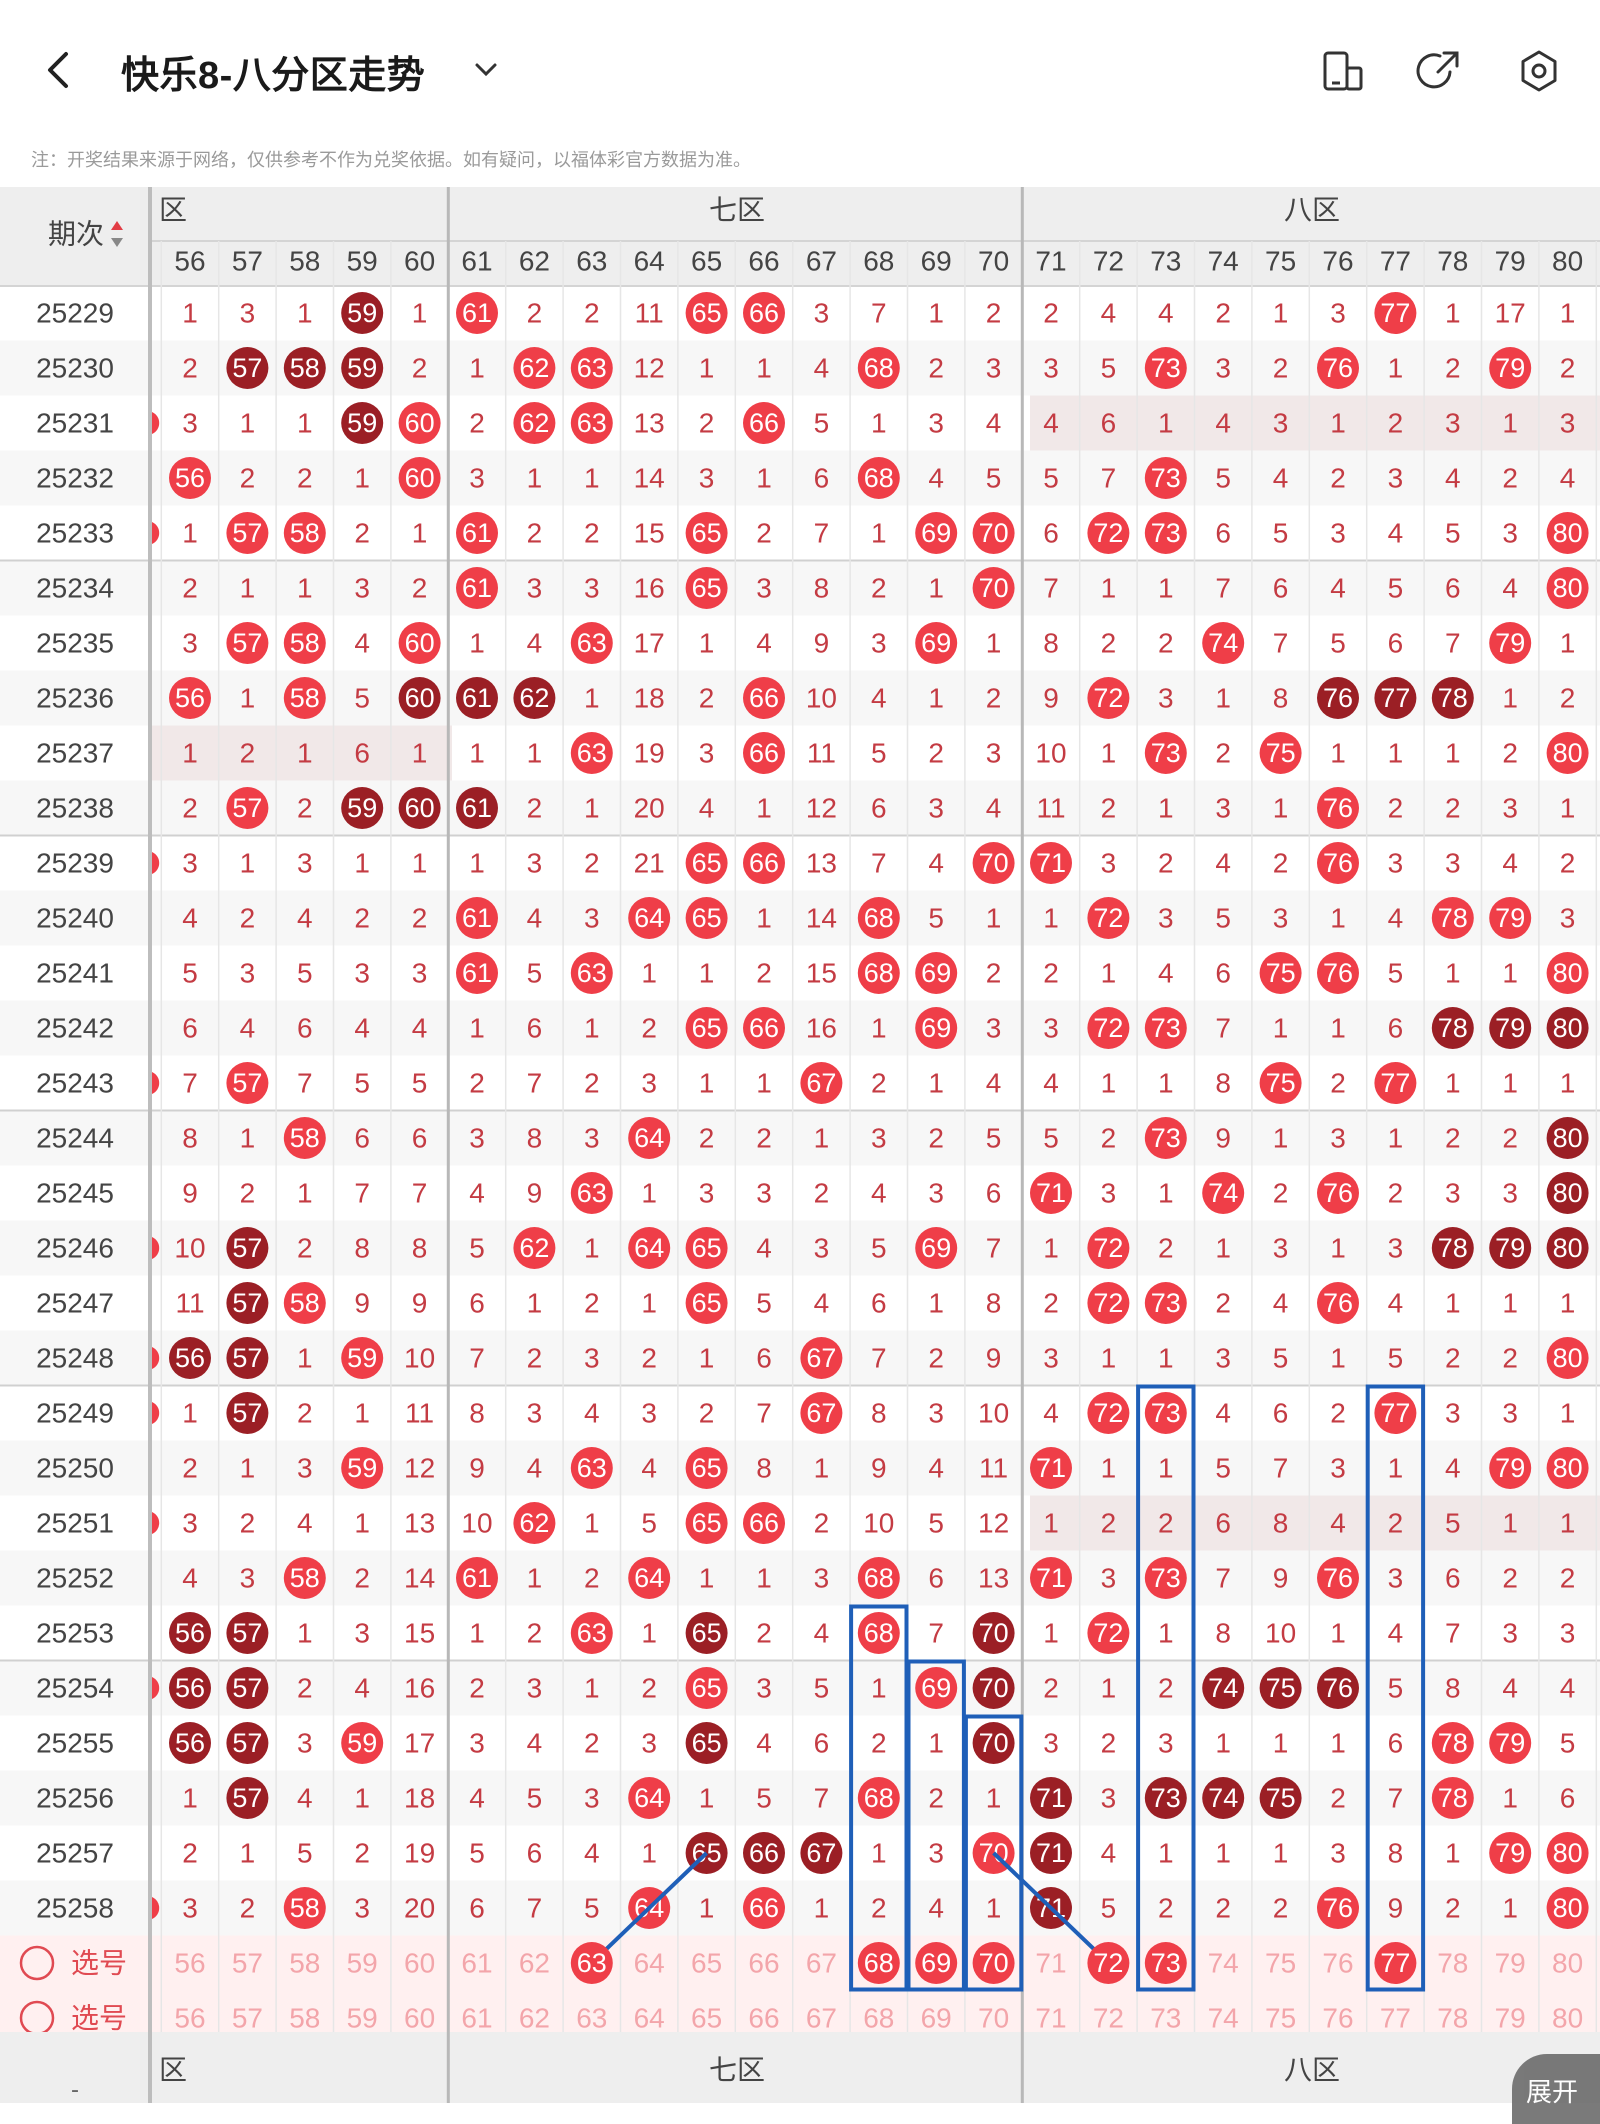 The height and width of the screenshot is (2124, 1600). Describe the element at coordinates (936, 2018) in the screenshot. I see `select-number: 69` at that location.